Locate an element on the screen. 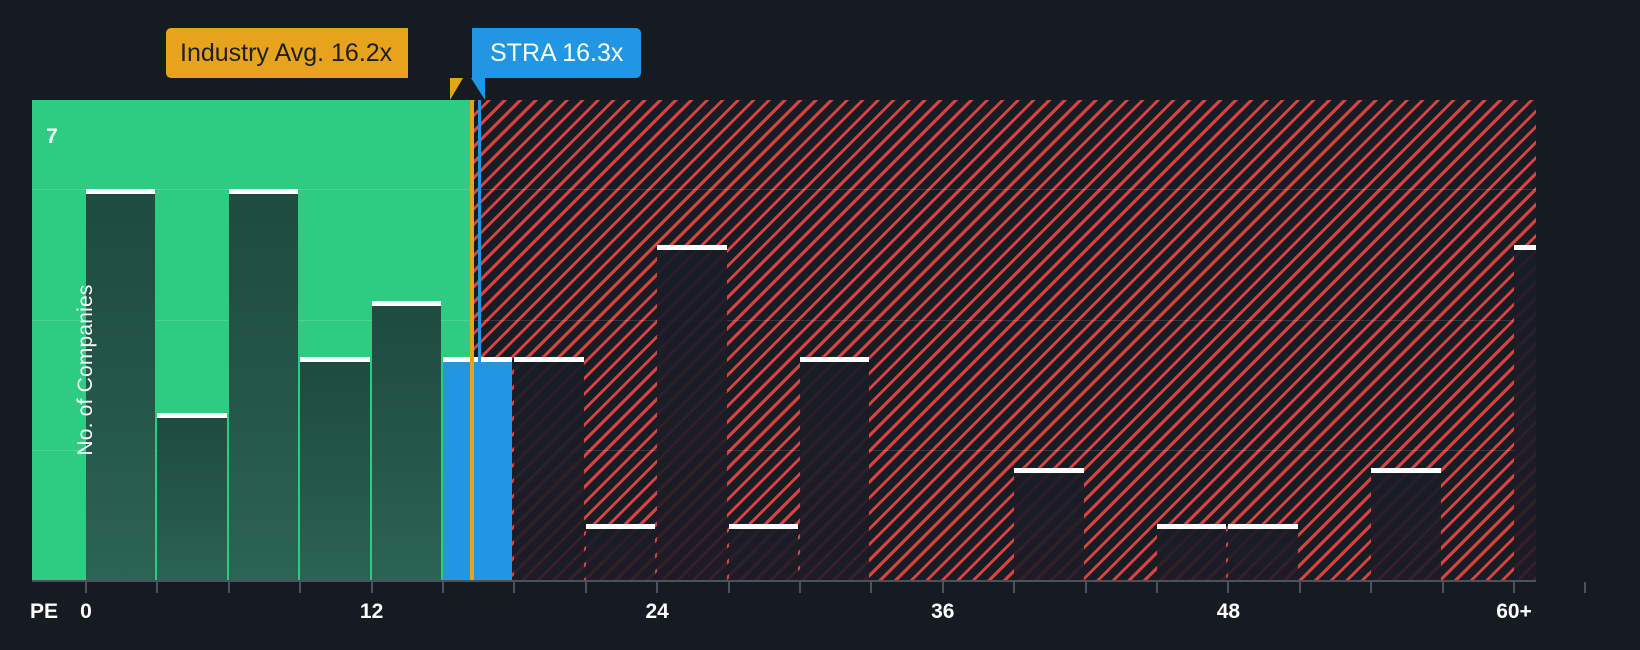 Image resolution: width=1640 pixels, height=650 pixels. y-axis-top-value: 7 is located at coordinates (52, 136).